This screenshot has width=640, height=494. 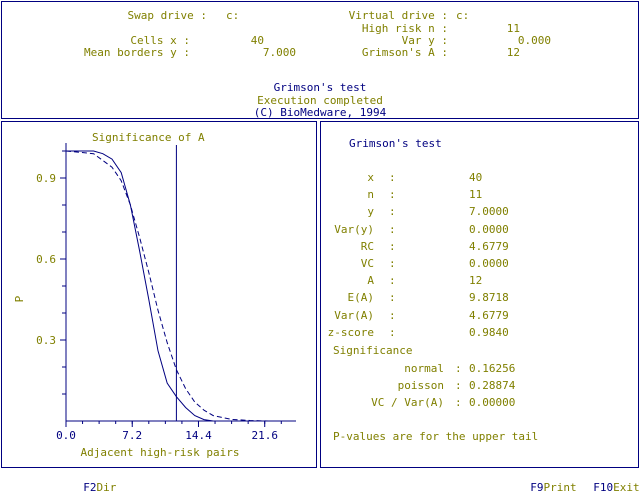 I want to click on f10-label: Exit, so click(x=626, y=487).